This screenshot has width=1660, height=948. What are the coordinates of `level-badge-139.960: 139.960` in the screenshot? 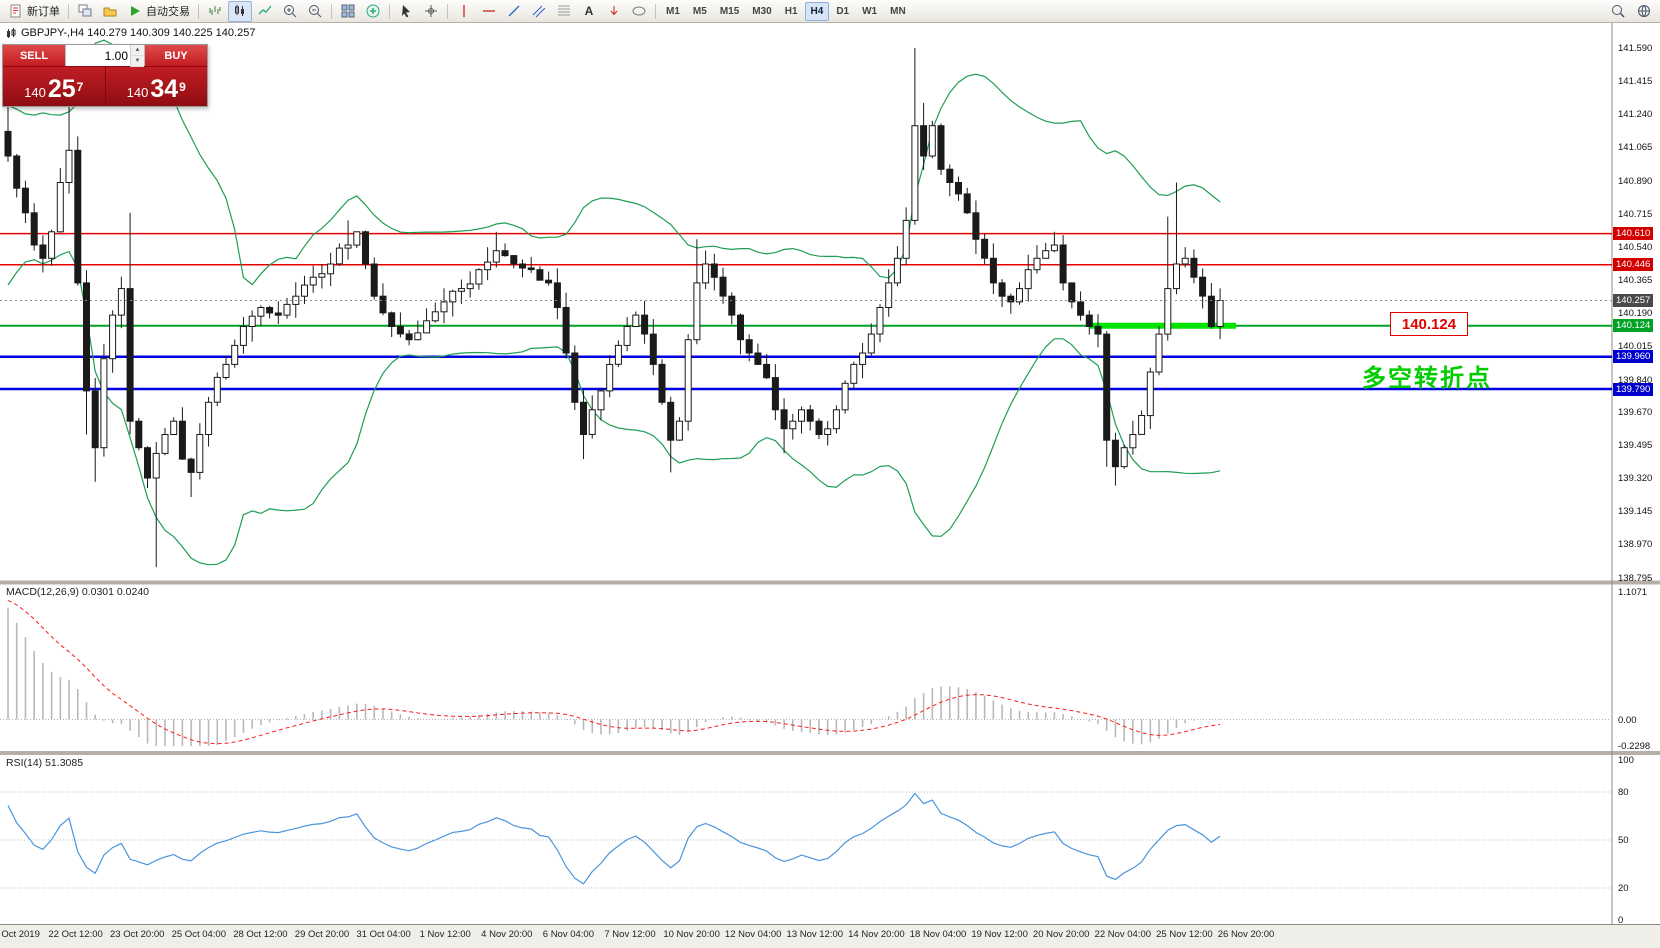 It's located at (1633, 356).